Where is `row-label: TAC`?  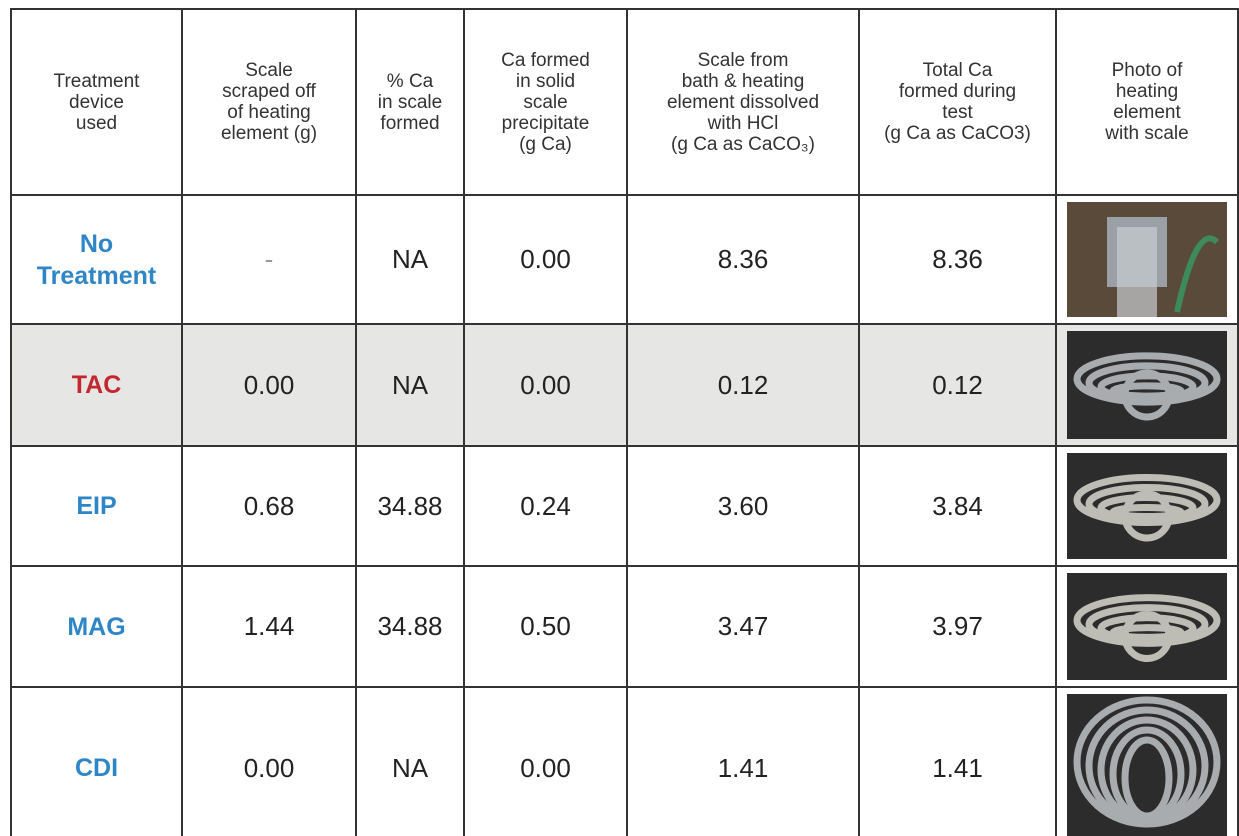 row-label: TAC is located at coordinates (96, 386).